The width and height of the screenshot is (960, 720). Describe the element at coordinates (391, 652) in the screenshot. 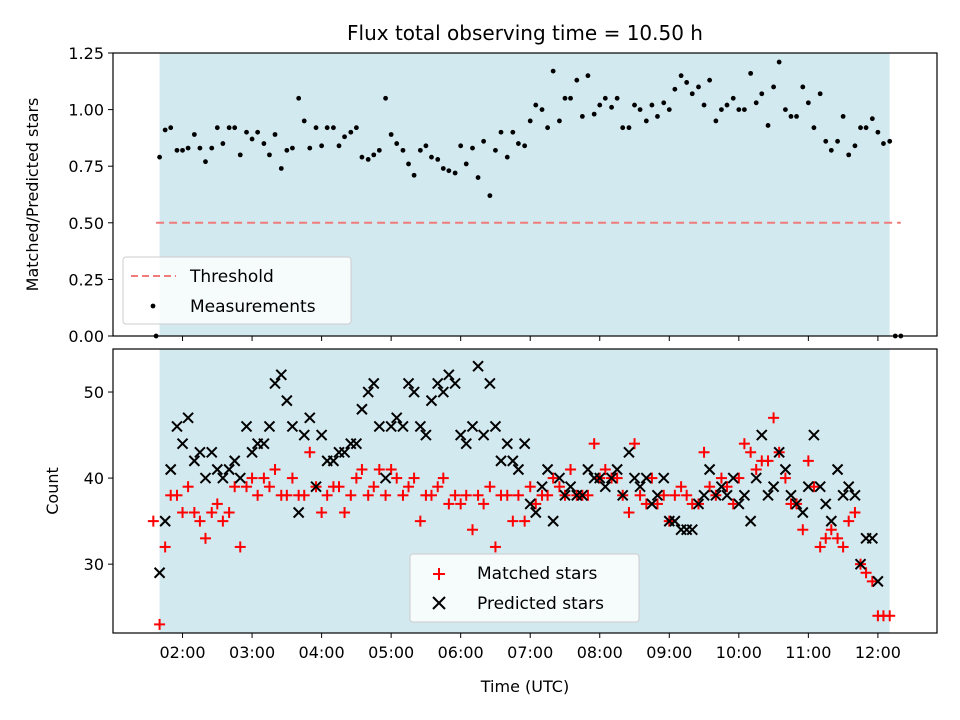

I see `x-tick-label: 05:00` at that location.